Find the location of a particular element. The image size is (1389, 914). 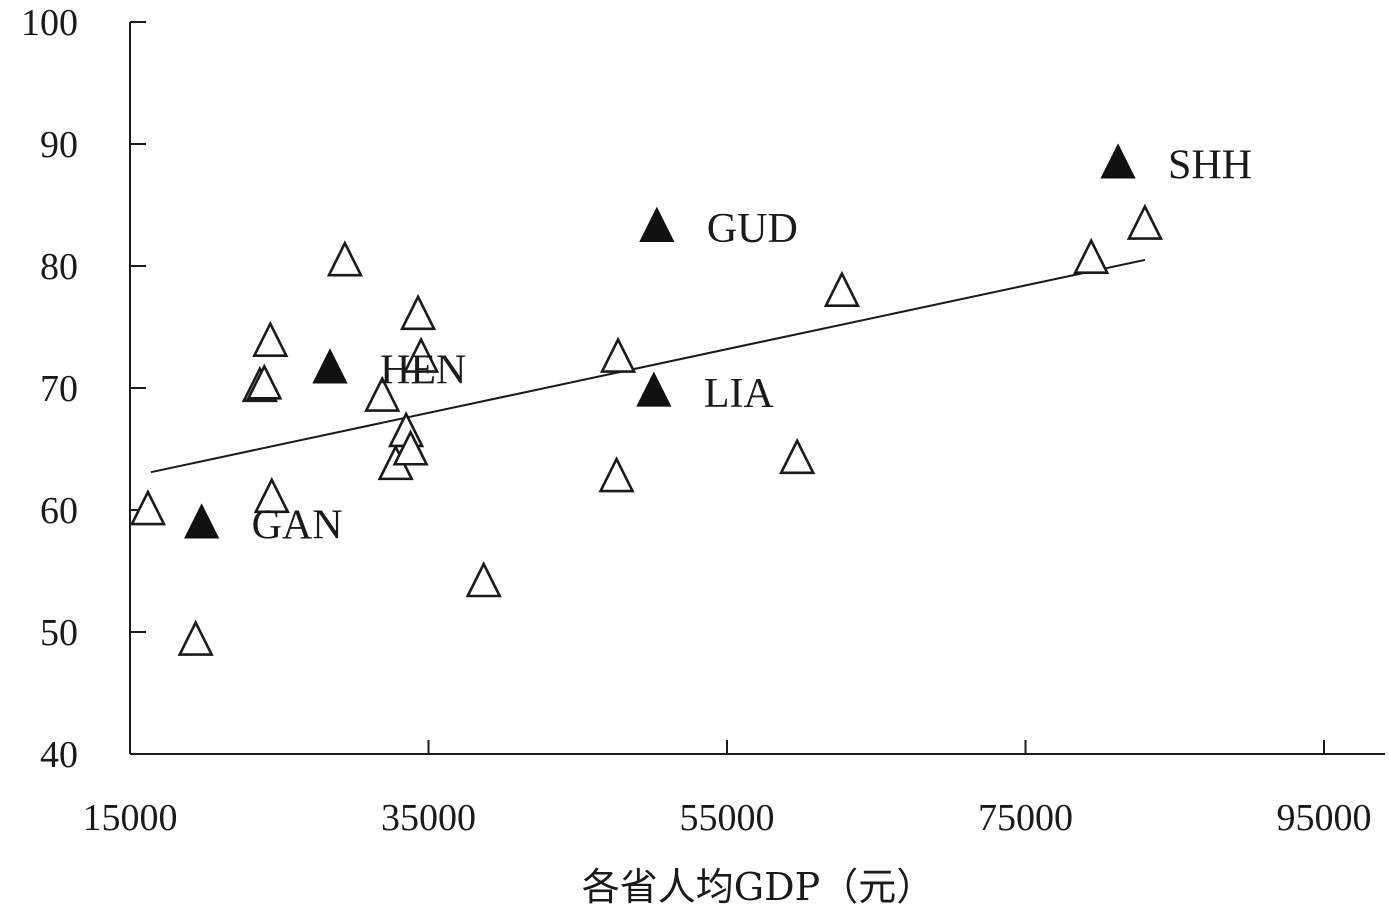

y-ticks: 40 50 60 70 80 90 100 is located at coordinates (83, 389).